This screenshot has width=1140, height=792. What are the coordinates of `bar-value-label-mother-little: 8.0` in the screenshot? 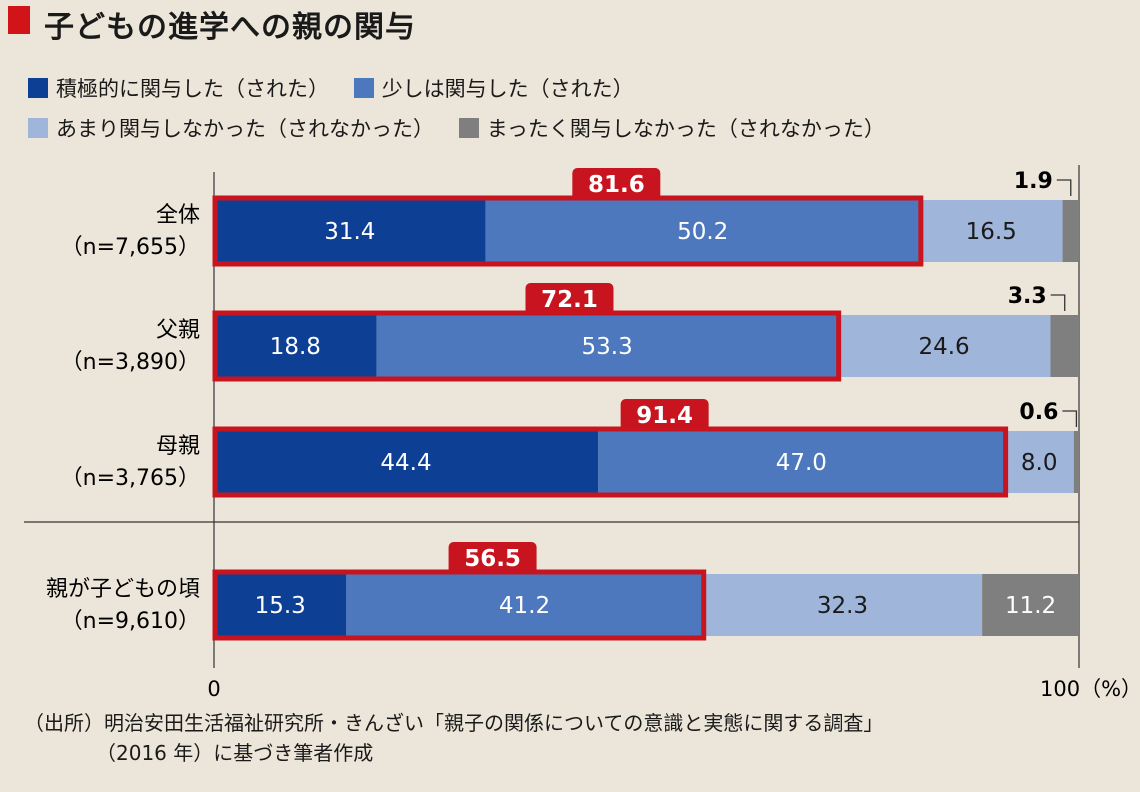 It's located at (1039, 463).